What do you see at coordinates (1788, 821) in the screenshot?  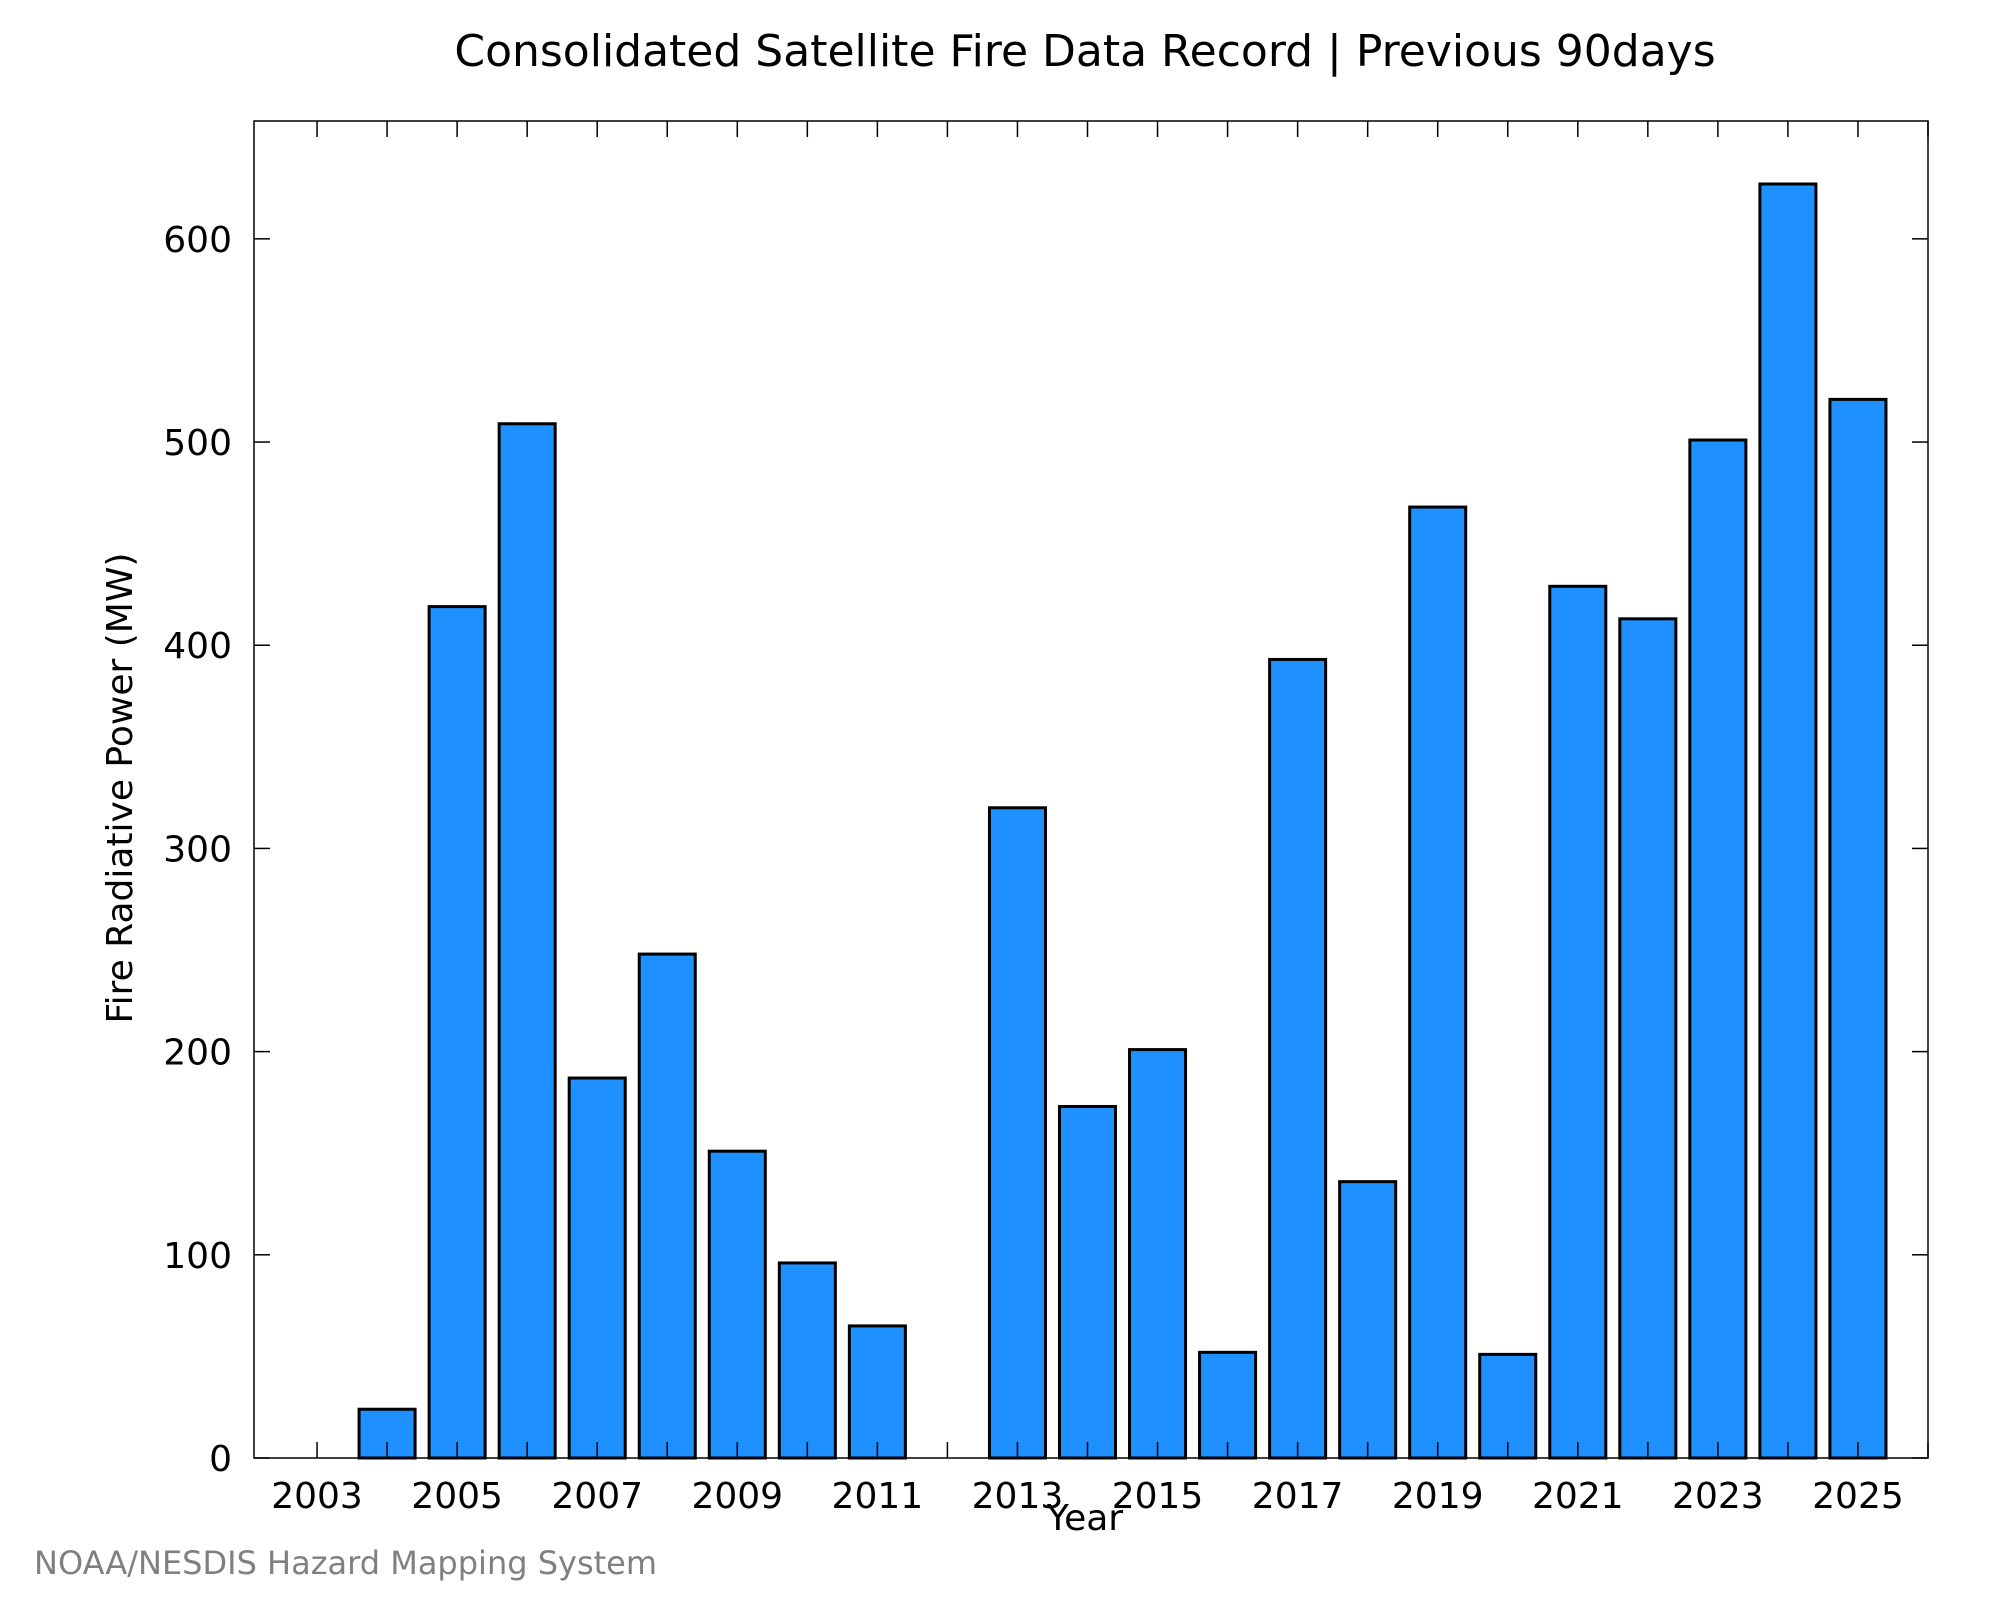 I see `bar-2024` at bounding box center [1788, 821].